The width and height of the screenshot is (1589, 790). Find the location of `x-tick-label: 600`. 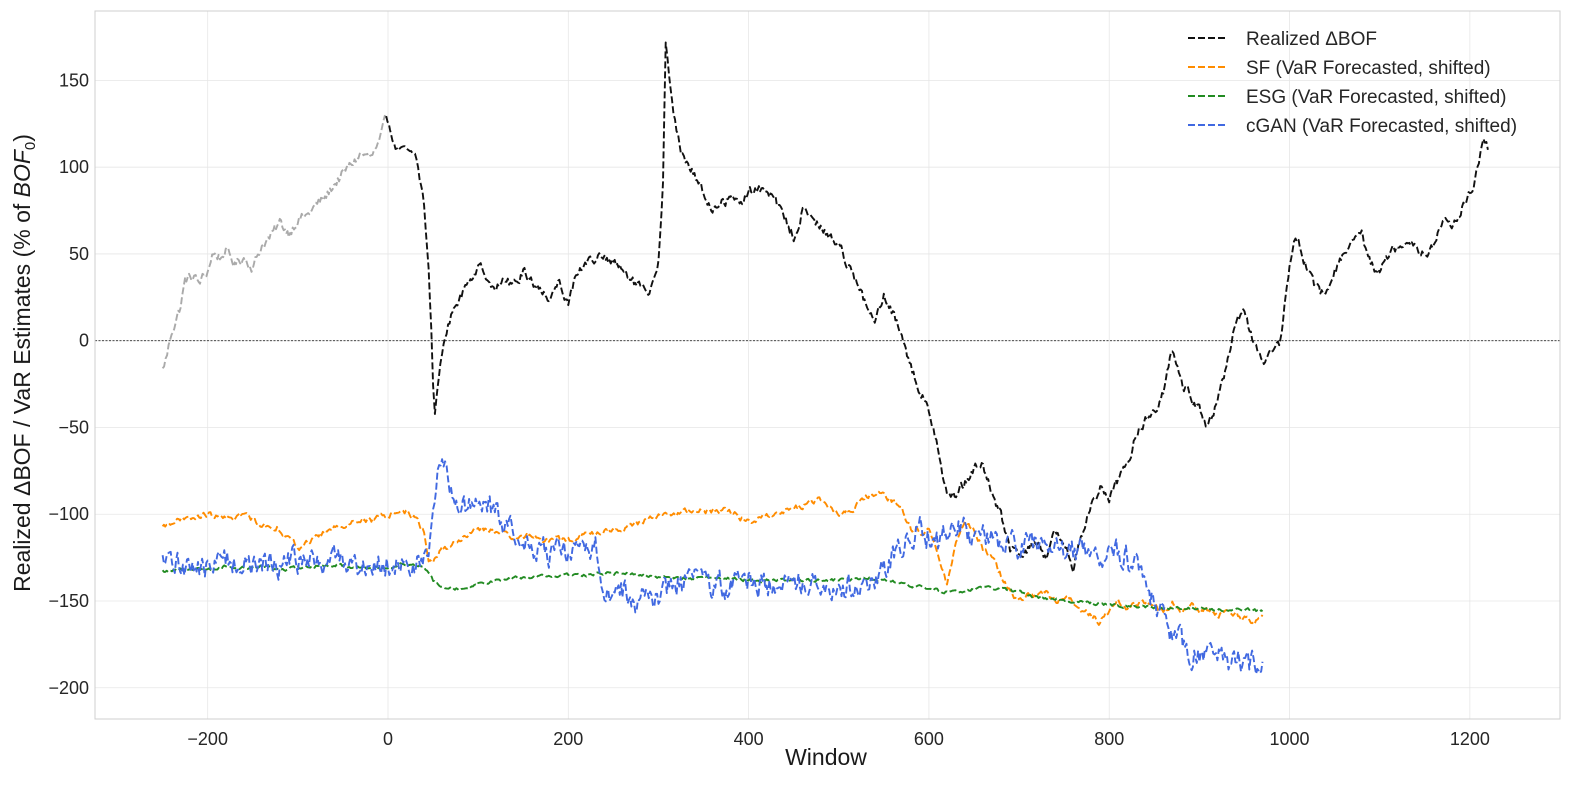

x-tick-label: 600 is located at coordinates (929, 739).